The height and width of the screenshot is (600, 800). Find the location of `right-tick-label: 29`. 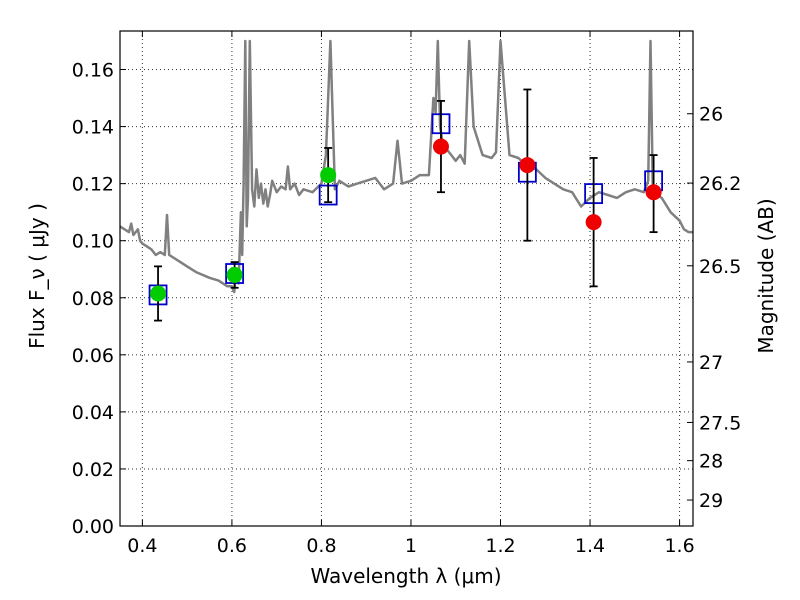

right-tick-label: 29 is located at coordinates (711, 501).